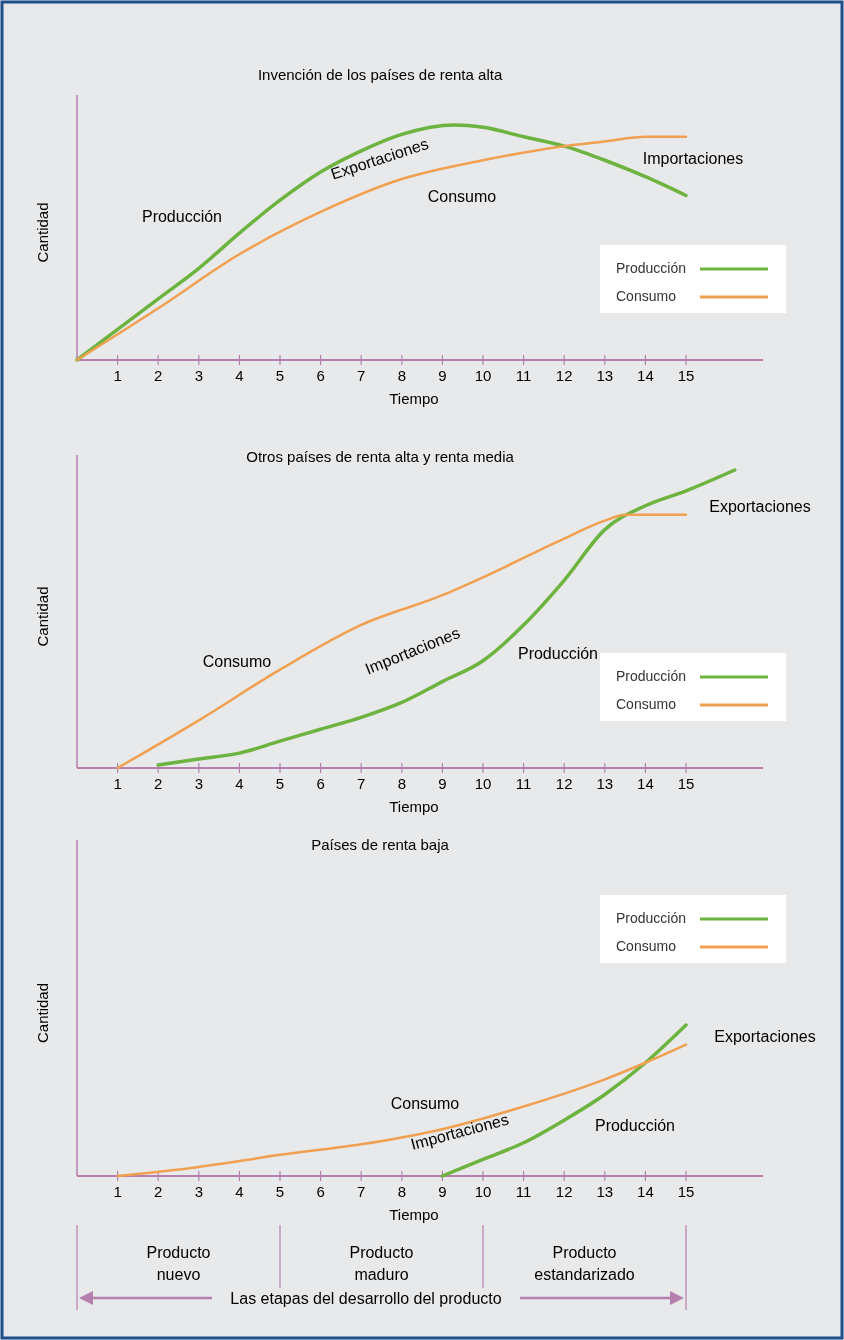 This screenshot has height=1340, width=844. What do you see at coordinates (178, 1263) in the screenshot?
I see `text: Producto nuevo` at bounding box center [178, 1263].